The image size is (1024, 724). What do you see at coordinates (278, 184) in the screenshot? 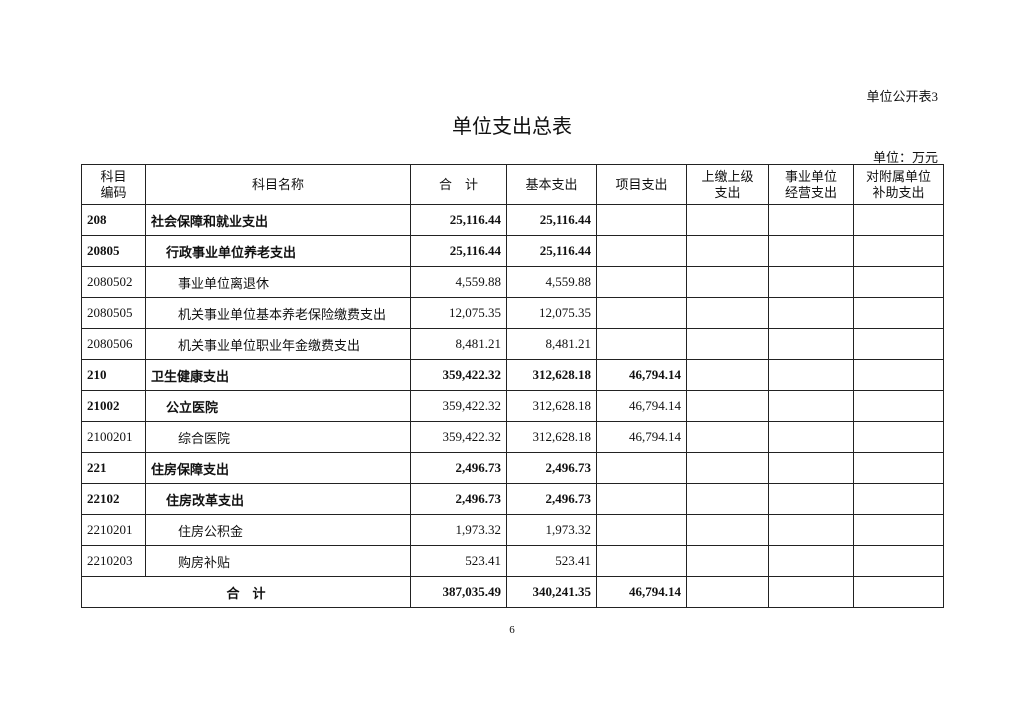
I see `header-cell: 科目名称` at bounding box center [278, 184].